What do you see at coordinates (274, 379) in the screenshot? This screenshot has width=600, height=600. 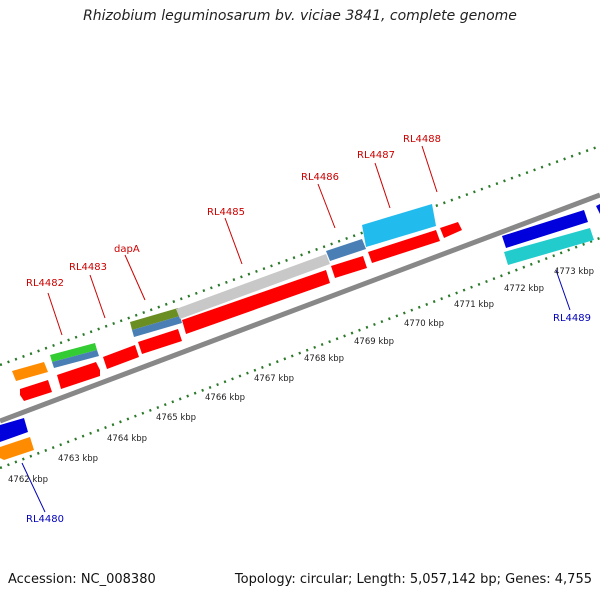 I see `kbp-label: 4767 kbp` at bounding box center [274, 379].